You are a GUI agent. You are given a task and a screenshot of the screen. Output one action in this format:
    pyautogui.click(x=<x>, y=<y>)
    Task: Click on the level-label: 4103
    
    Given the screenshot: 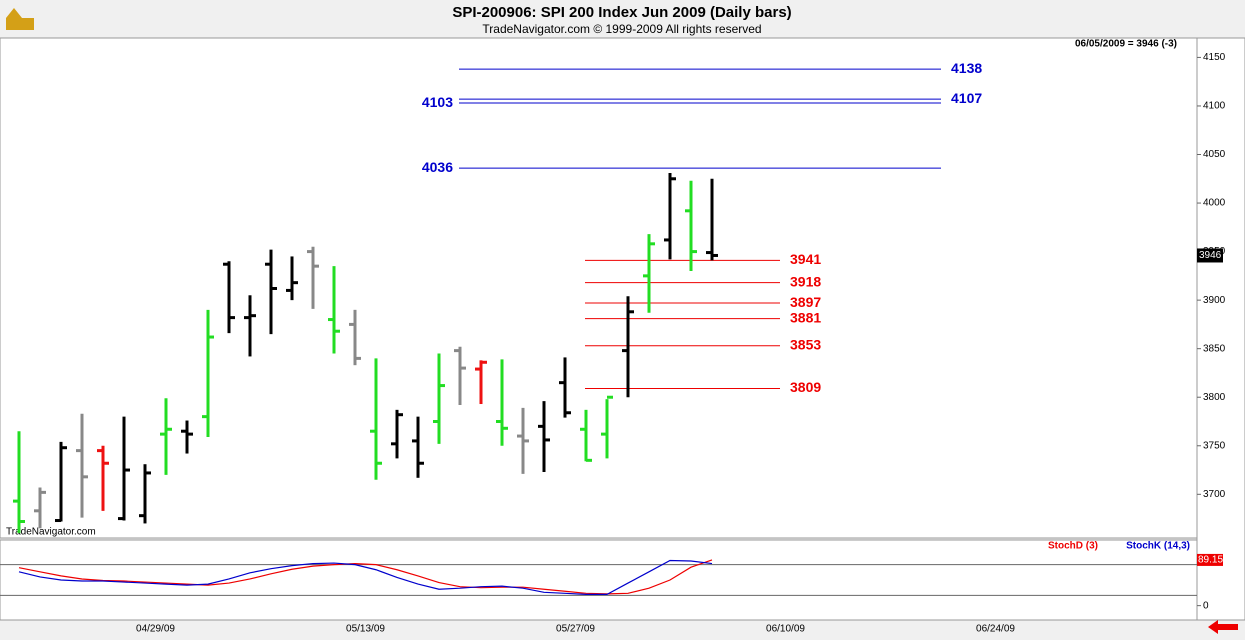 What is the action you would take?
    pyautogui.click(x=437, y=102)
    